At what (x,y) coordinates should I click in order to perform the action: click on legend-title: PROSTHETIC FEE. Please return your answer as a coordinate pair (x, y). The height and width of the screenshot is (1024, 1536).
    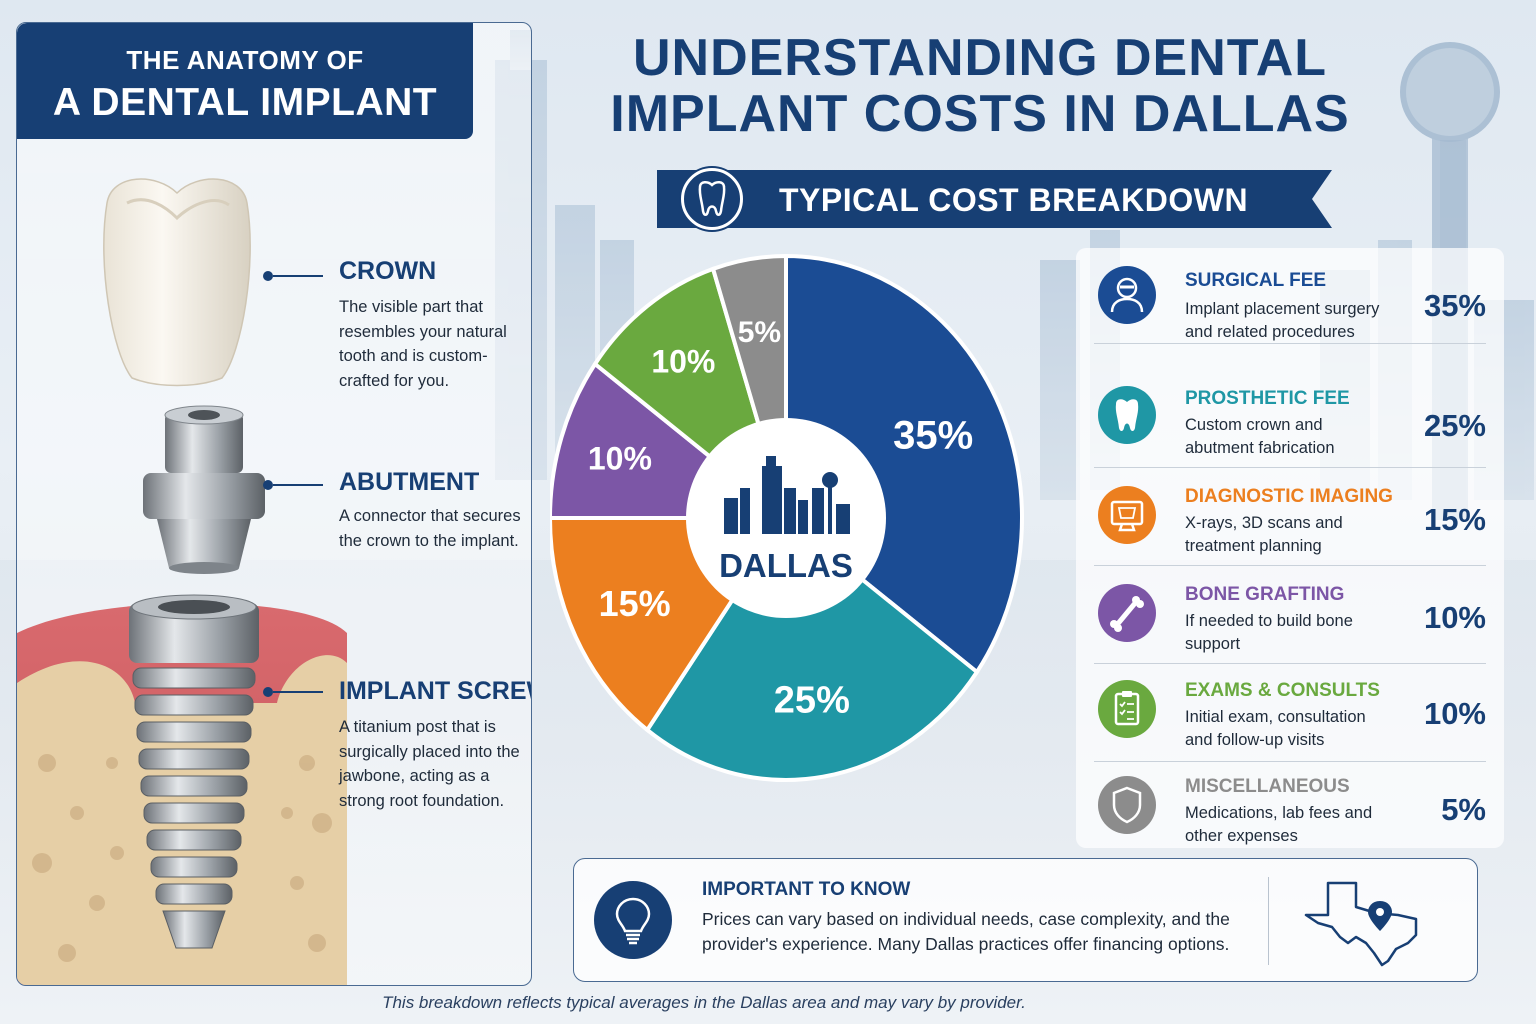
    Looking at the image, I should click on (1267, 398).